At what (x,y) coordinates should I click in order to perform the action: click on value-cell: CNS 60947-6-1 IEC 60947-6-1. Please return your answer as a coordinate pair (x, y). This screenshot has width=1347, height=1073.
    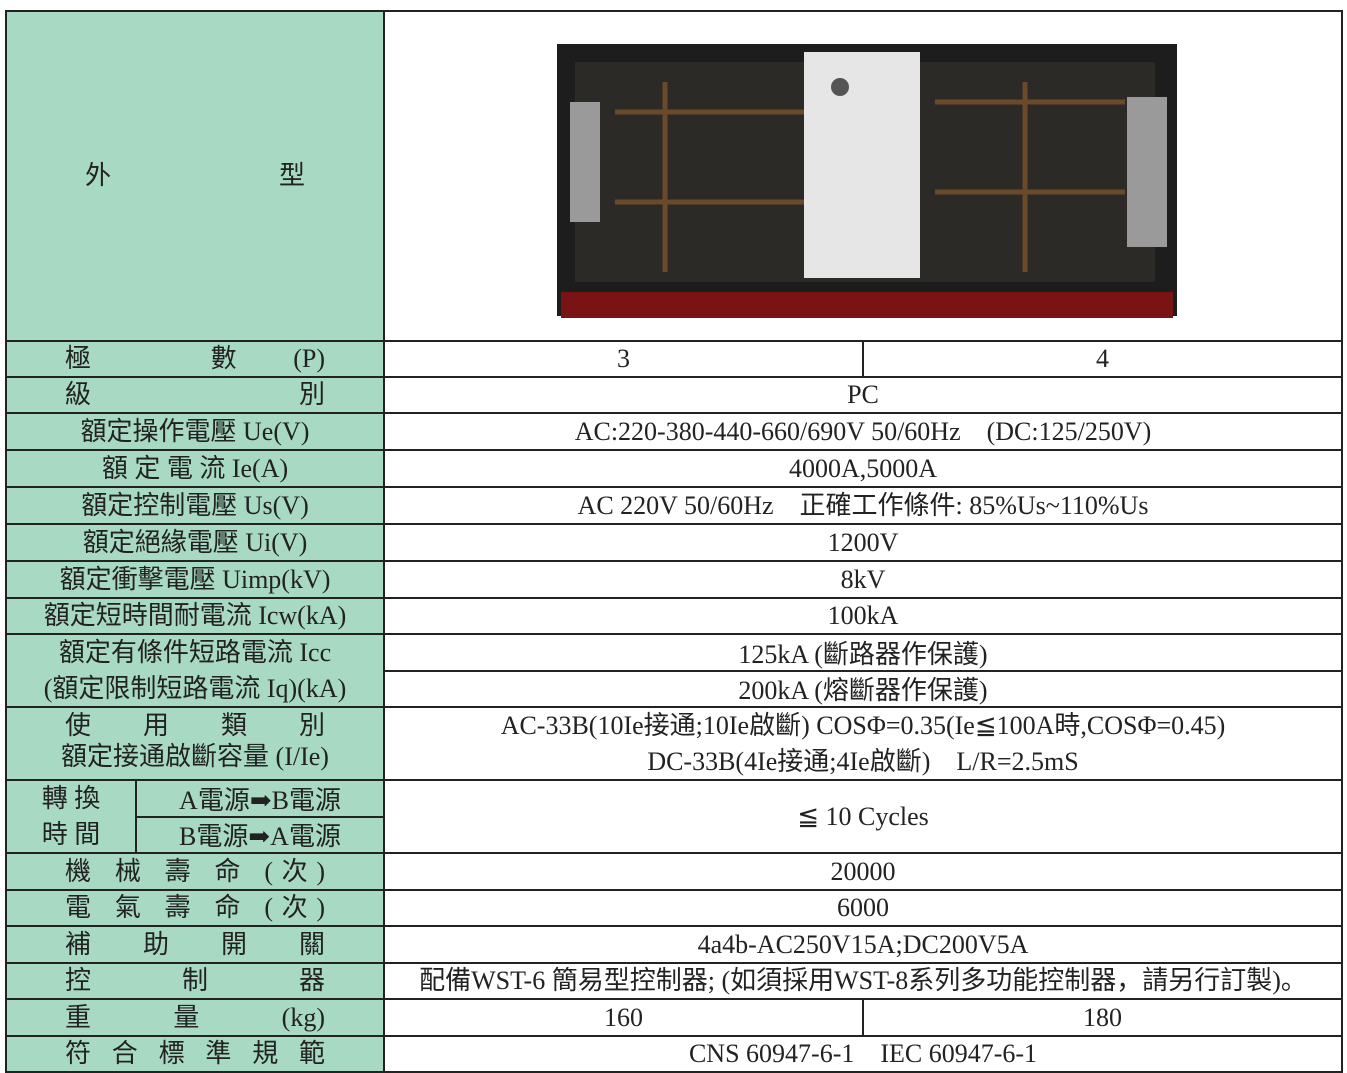
    Looking at the image, I should click on (863, 1054).